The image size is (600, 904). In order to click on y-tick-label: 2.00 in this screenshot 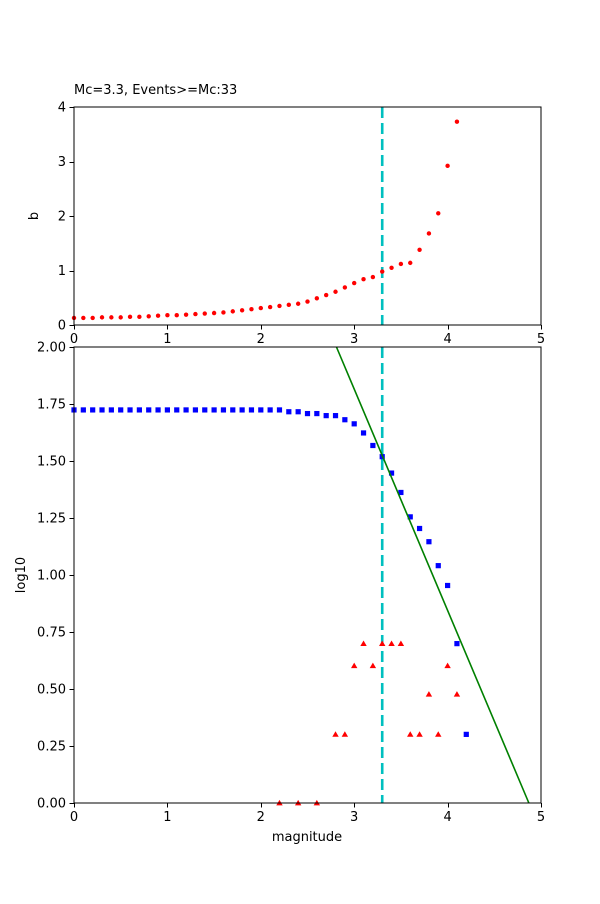, I will do `click(51, 348)`.